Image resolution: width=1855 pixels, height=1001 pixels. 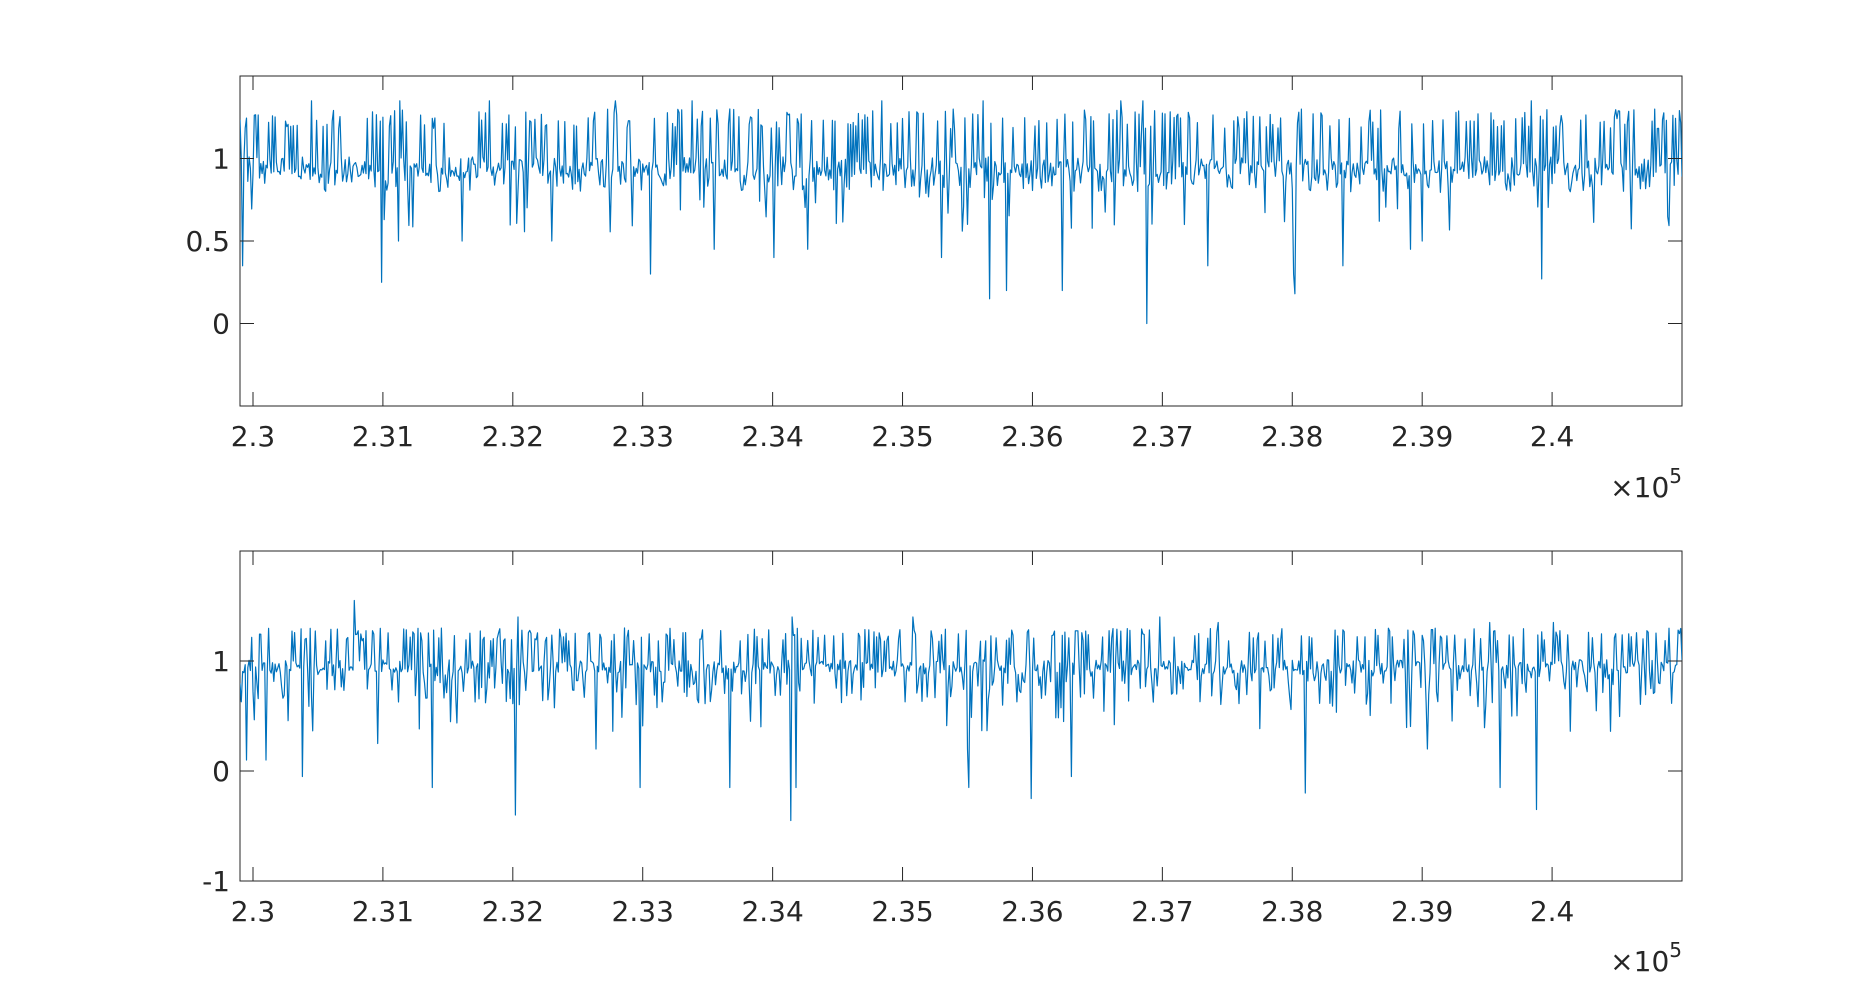 I want to click on y-tick-label: -1, so click(x=216, y=881).